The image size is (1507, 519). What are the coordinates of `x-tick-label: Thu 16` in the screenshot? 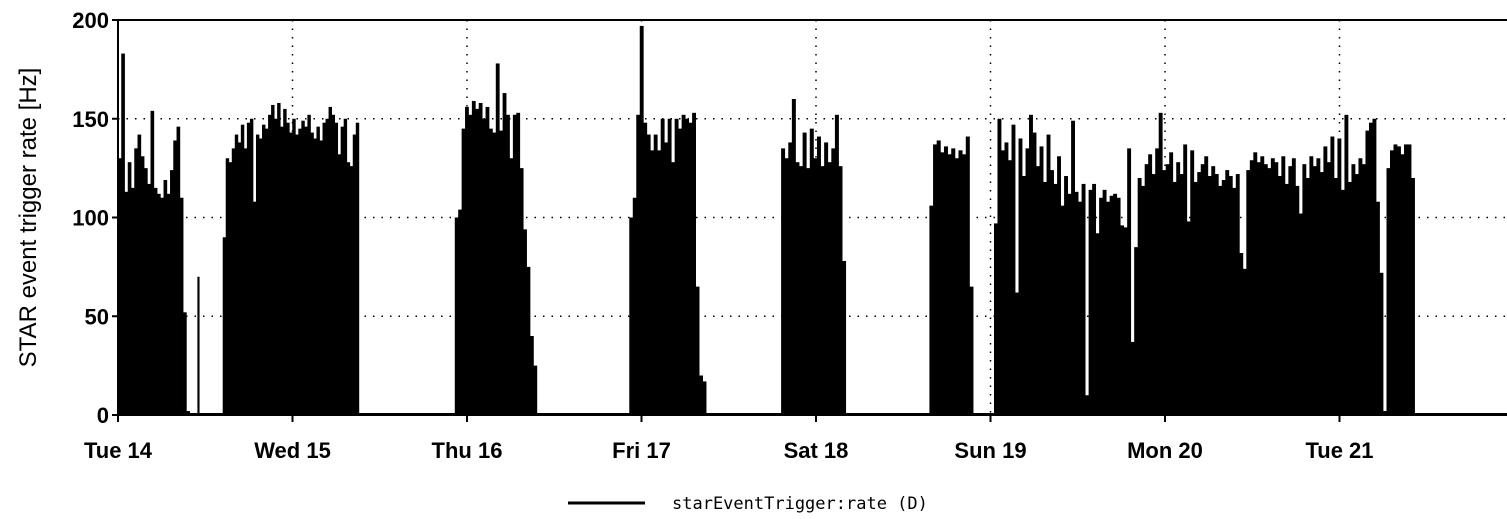 It's located at (467, 450).